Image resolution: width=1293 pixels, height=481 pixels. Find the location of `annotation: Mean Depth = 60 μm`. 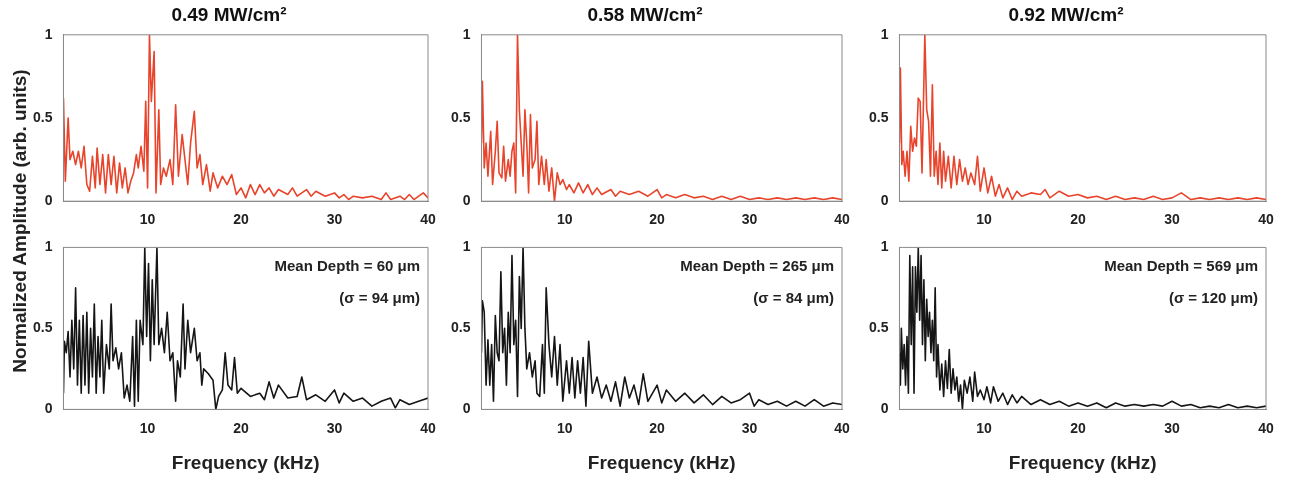

annotation: Mean Depth = 60 μm is located at coordinates (347, 266).